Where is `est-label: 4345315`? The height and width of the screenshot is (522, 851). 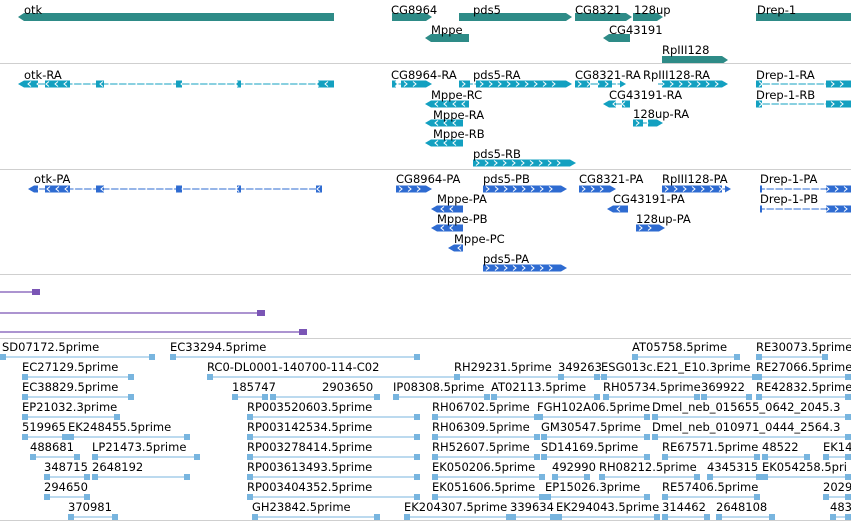
est-label: 4345315 is located at coordinates (733, 467).